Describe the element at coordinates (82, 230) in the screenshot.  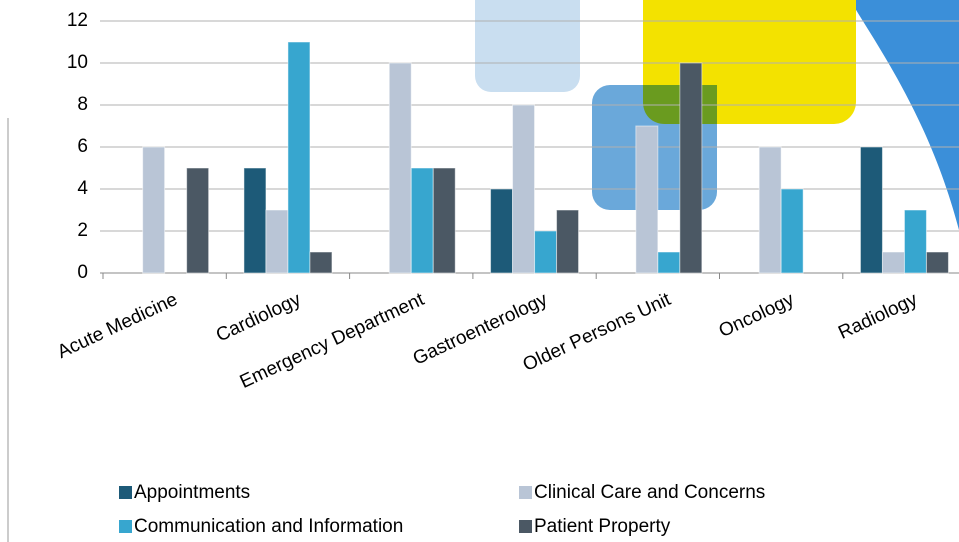
I see `y-tick-label: 2` at that location.